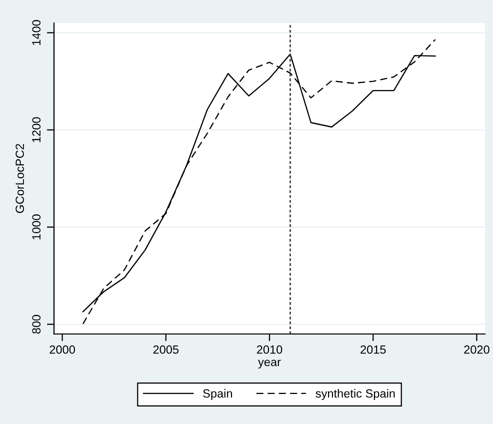 The height and width of the screenshot is (424, 493). I want to click on x-tick-label: 2010, so click(269, 349).